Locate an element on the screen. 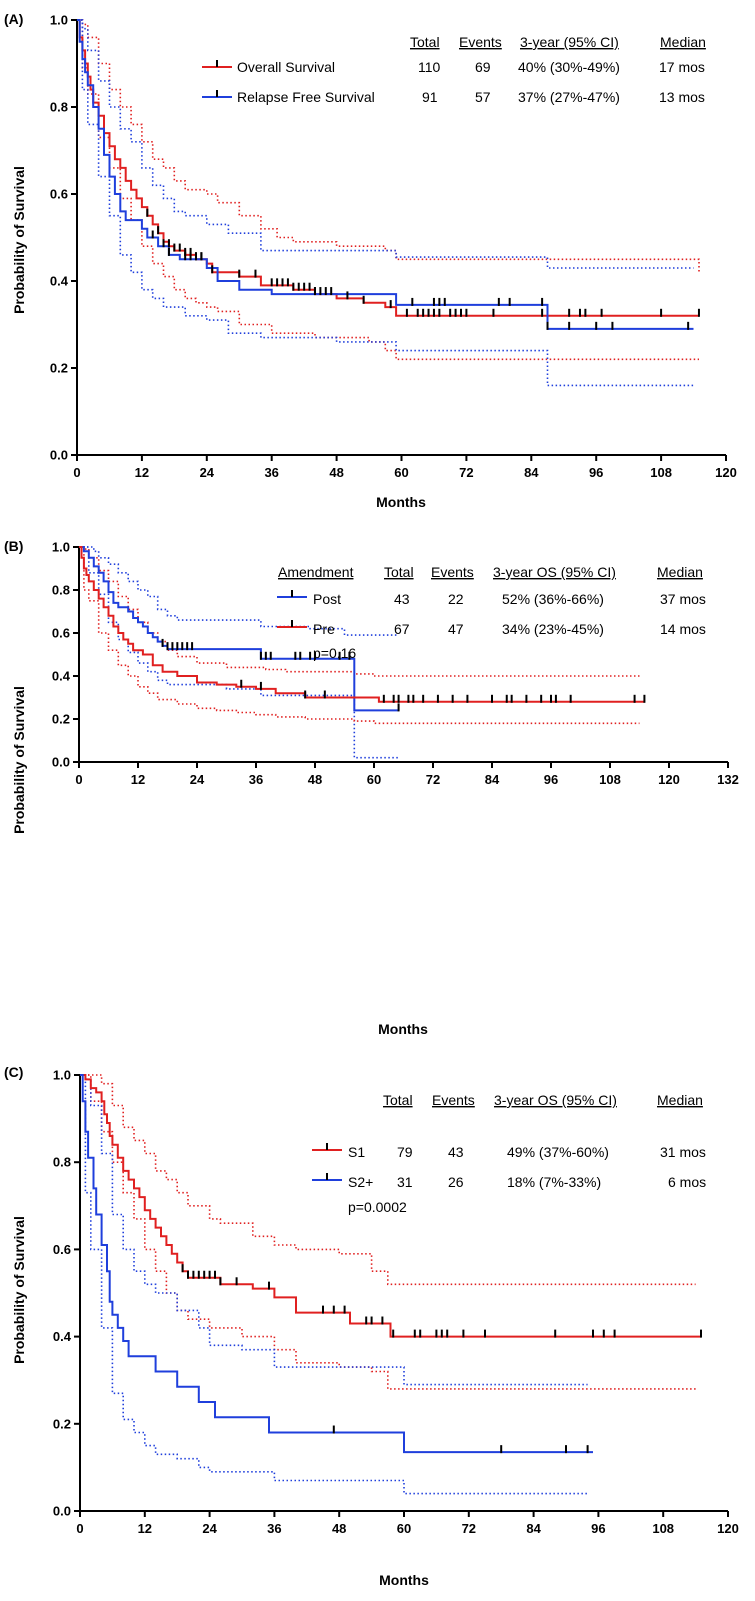 Image resolution: width=755 pixels, height=1601 pixels. legend-ci-s1: 49% (37%-60%) is located at coordinates (558, 1152).